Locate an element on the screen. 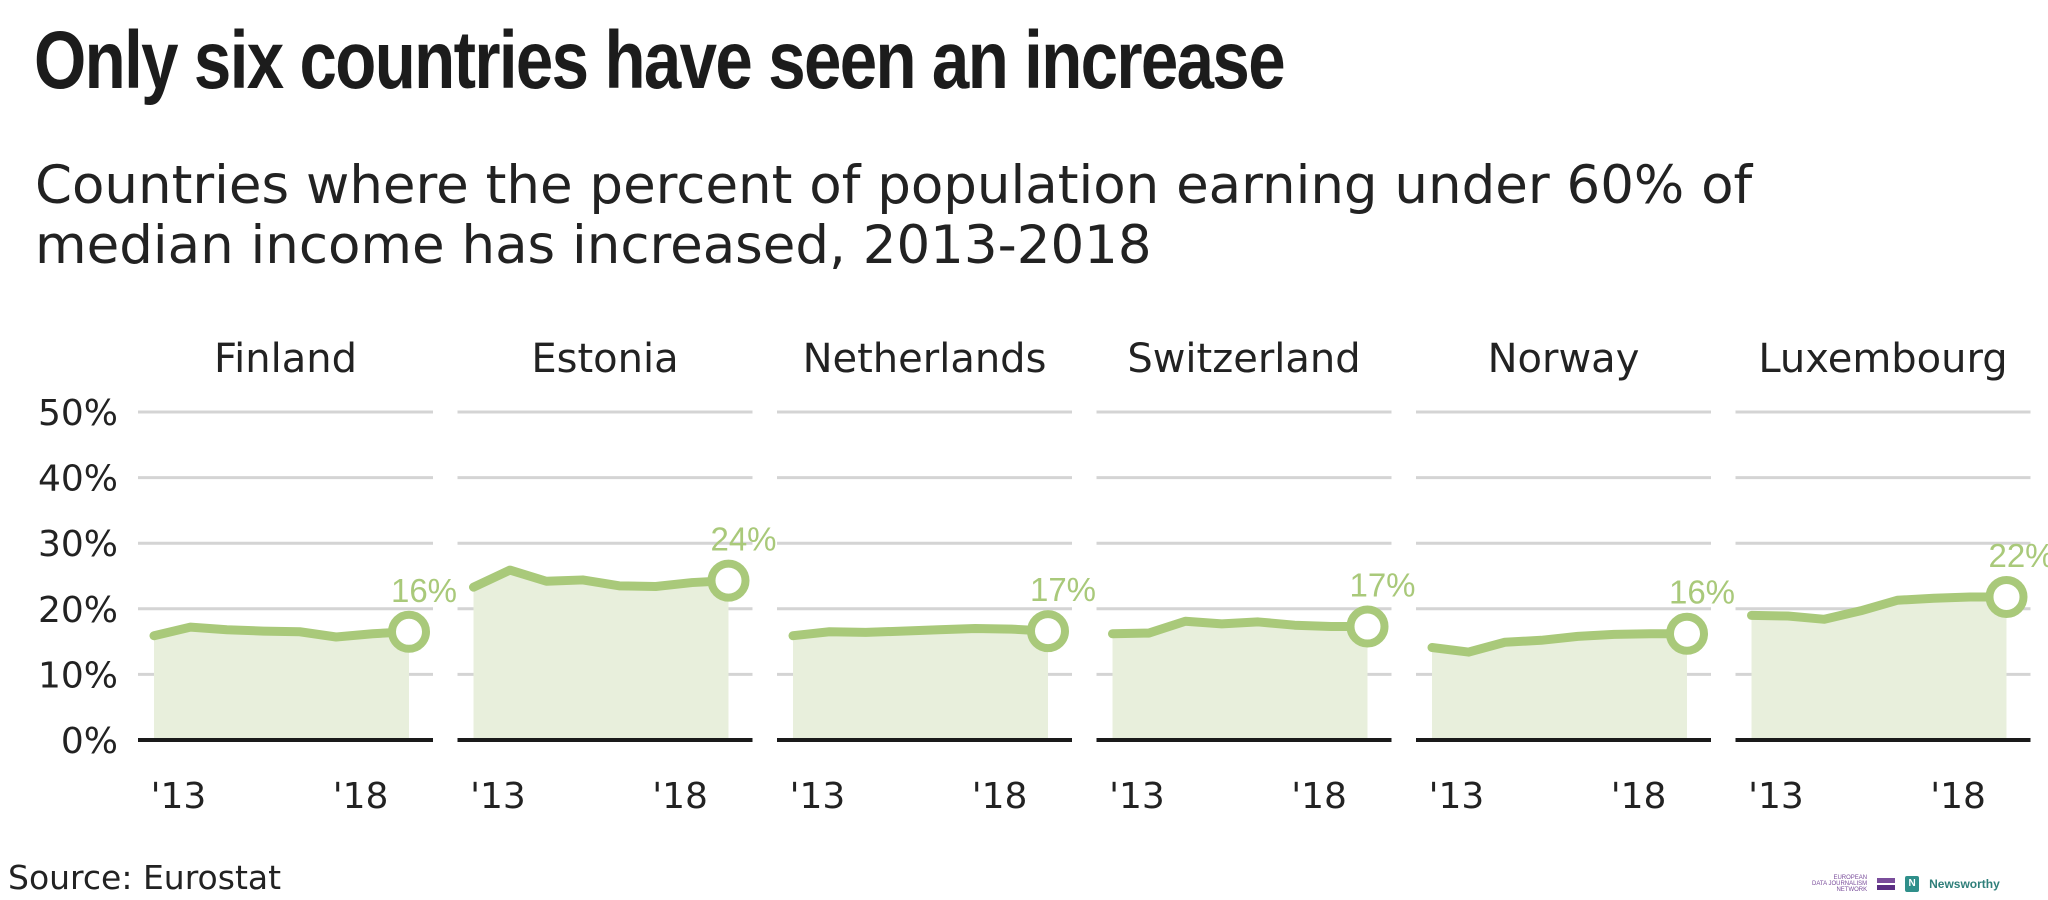 The image size is (2048, 900). end-value-label: 24% is located at coordinates (743, 539).